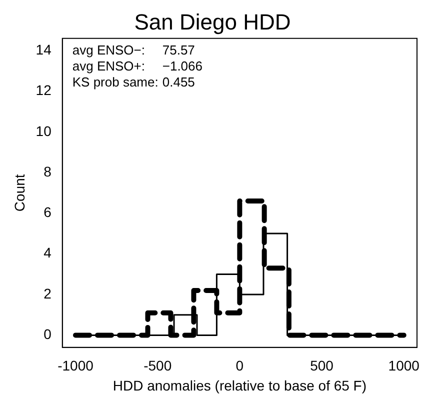  What do you see at coordinates (48, 212) in the screenshot?
I see `y-tick-label: 6` at bounding box center [48, 212].